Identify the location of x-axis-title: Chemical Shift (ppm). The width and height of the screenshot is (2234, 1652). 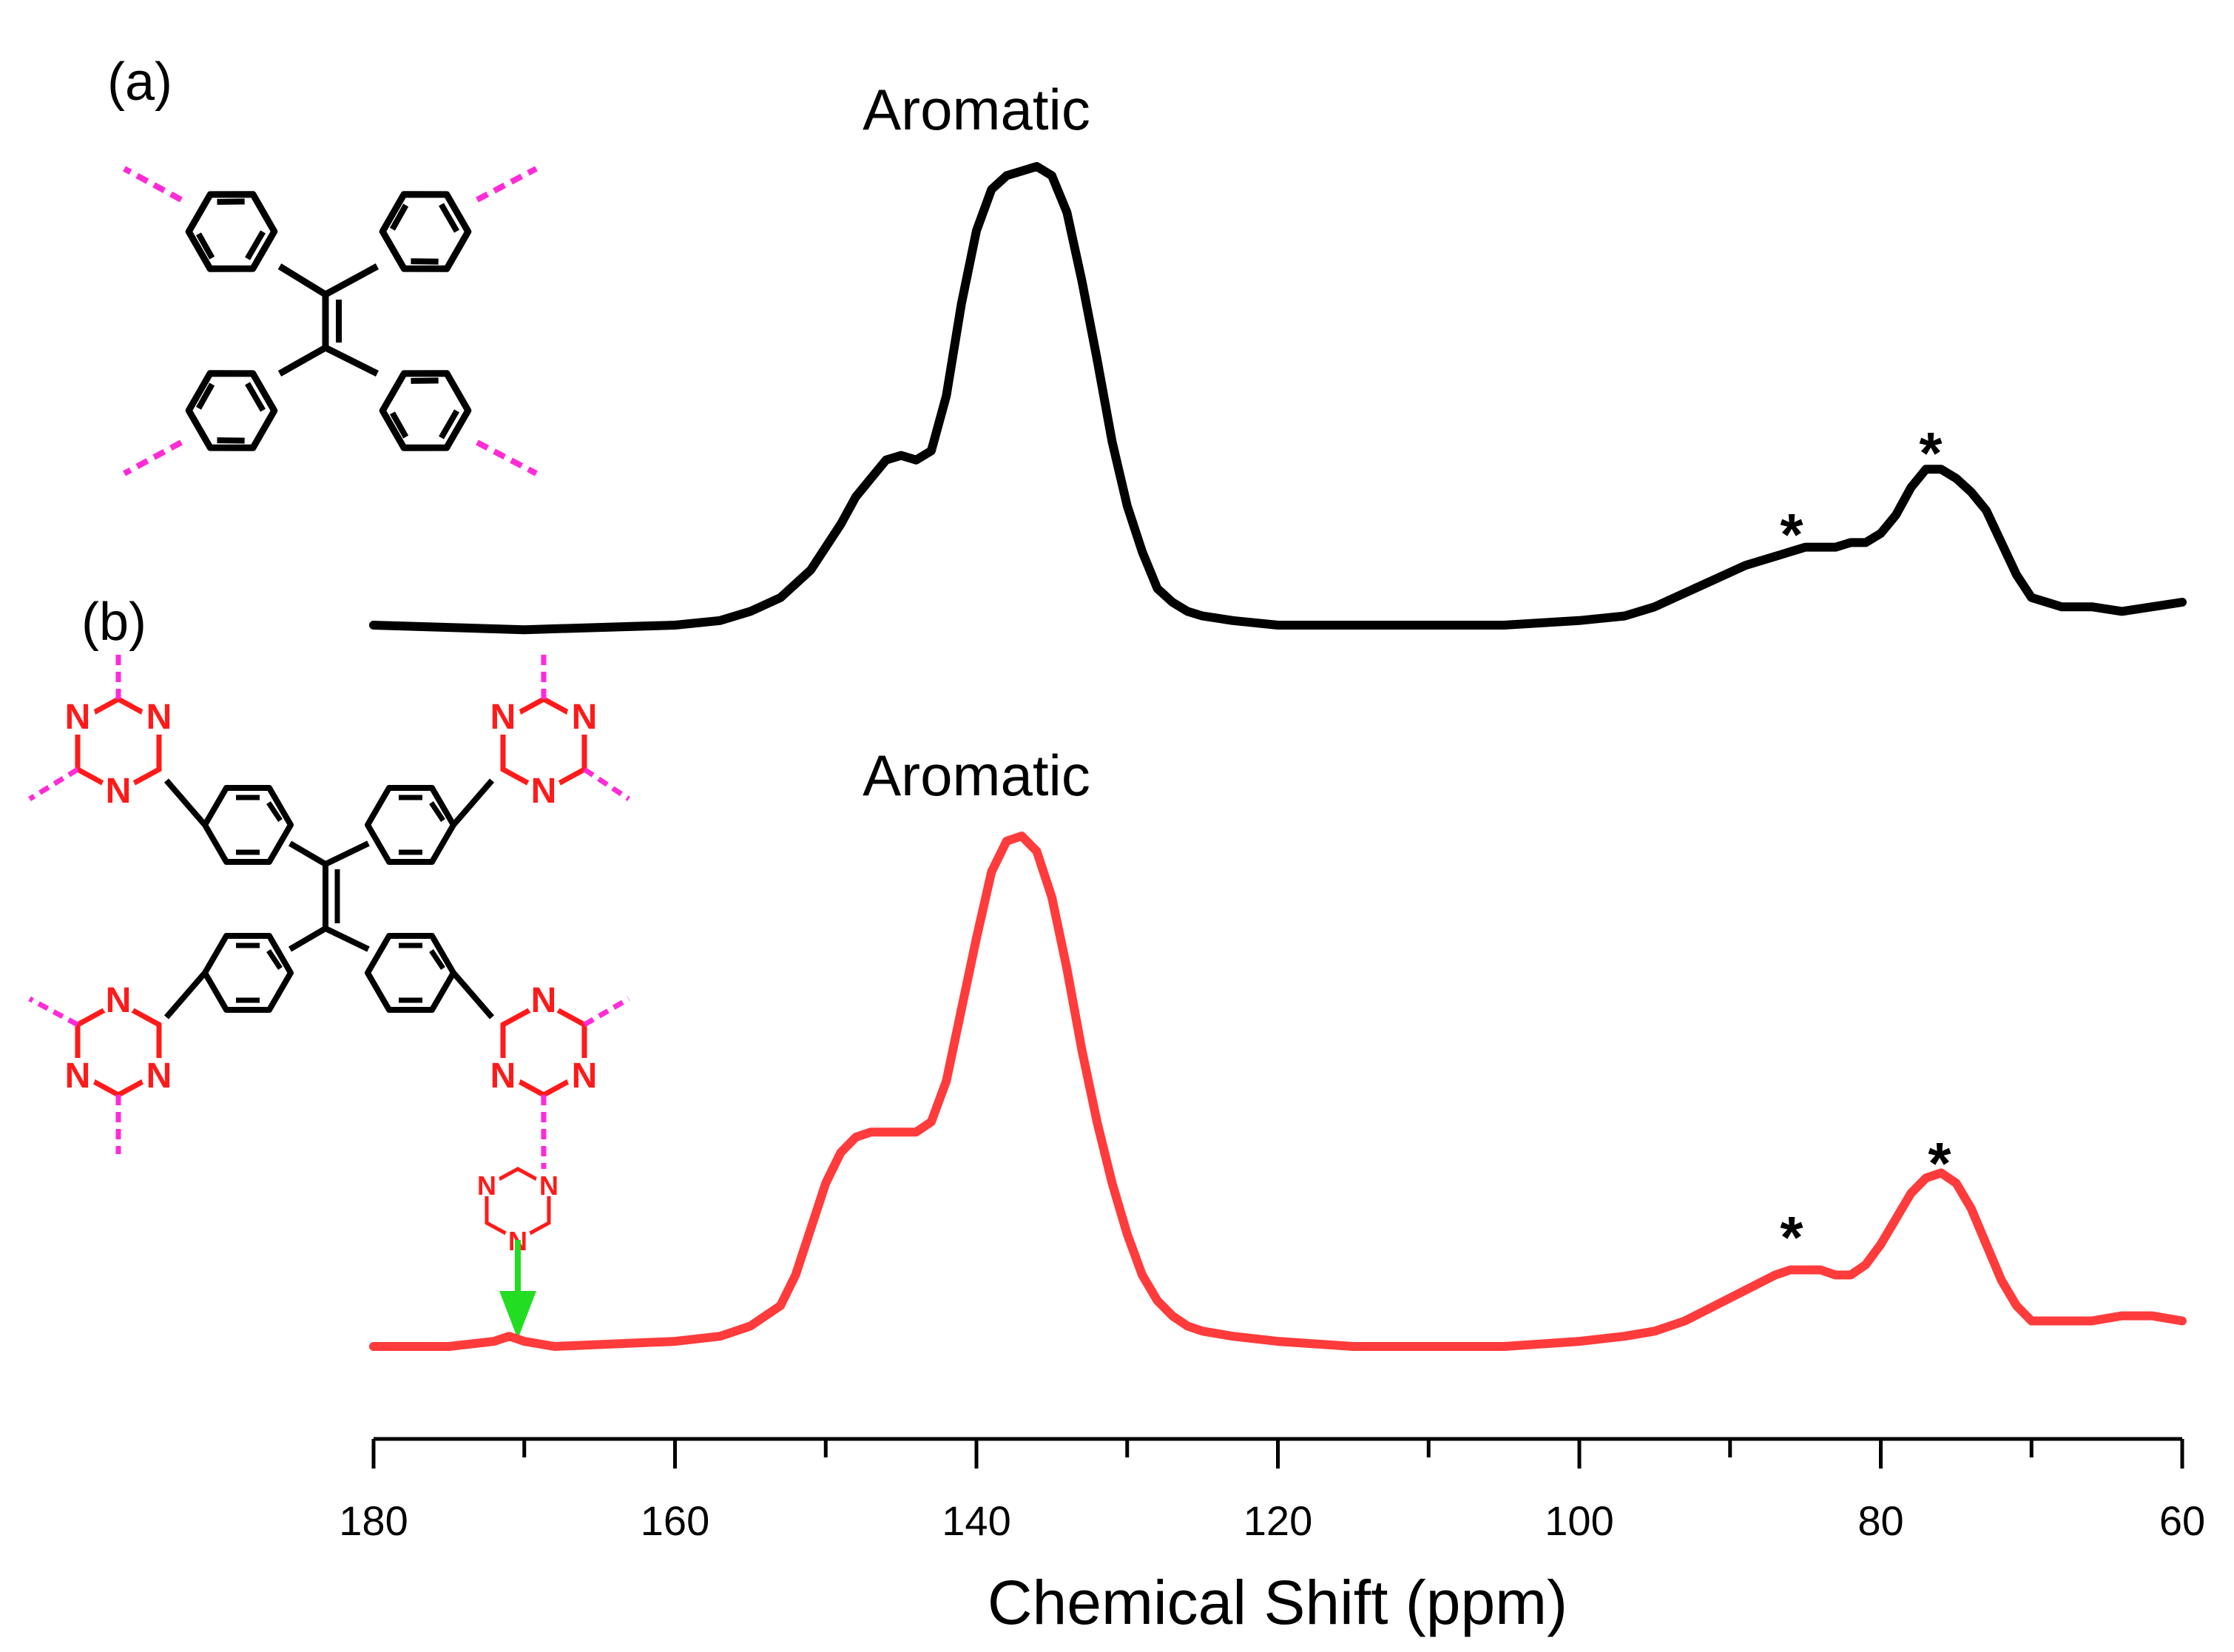
(1277, 1602).